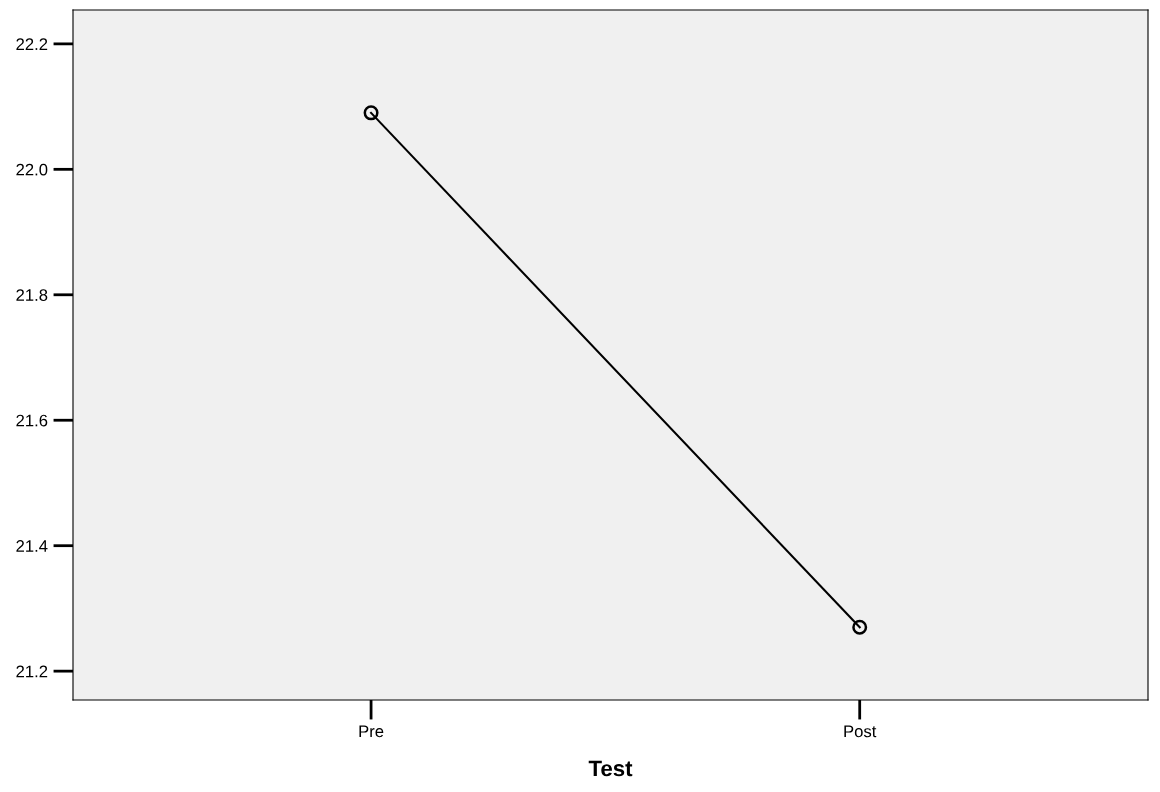 Image resolution: width=1160 pixels, height=792 pixels. What do you see at coordinates (860, 731) in the screenshot?
I see `x-tick-label: Post` at bounding box center [860, 731].